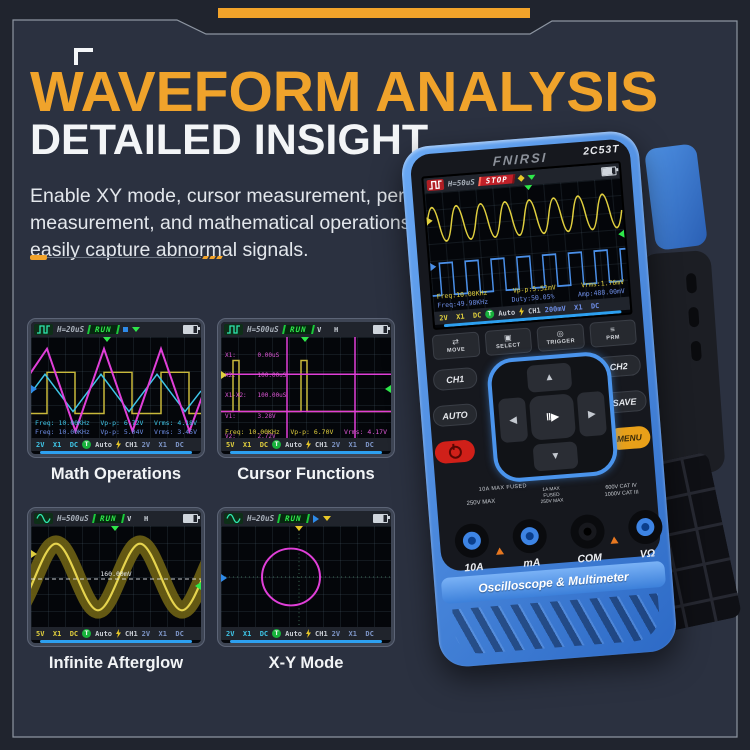  What do you see at coordinates (481, 502) in the screenshot?
I see `marking-250v: 250V MAX` at bounding box center [481, 502].